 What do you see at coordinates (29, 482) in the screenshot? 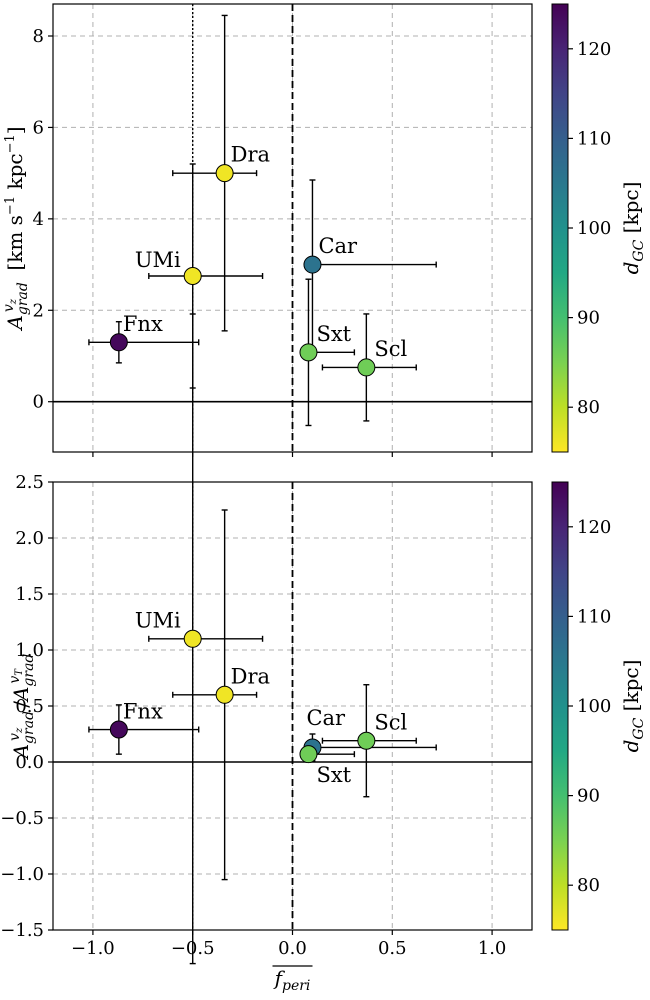
I see `ytick-label: 2.5` at bounding box center [29, 482].